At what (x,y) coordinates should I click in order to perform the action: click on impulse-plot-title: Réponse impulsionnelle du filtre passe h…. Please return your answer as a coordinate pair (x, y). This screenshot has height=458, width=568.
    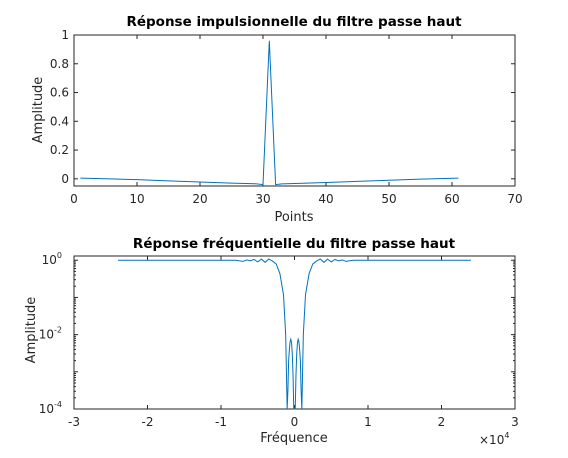
    Looking at the image, I should click on (294, 22).